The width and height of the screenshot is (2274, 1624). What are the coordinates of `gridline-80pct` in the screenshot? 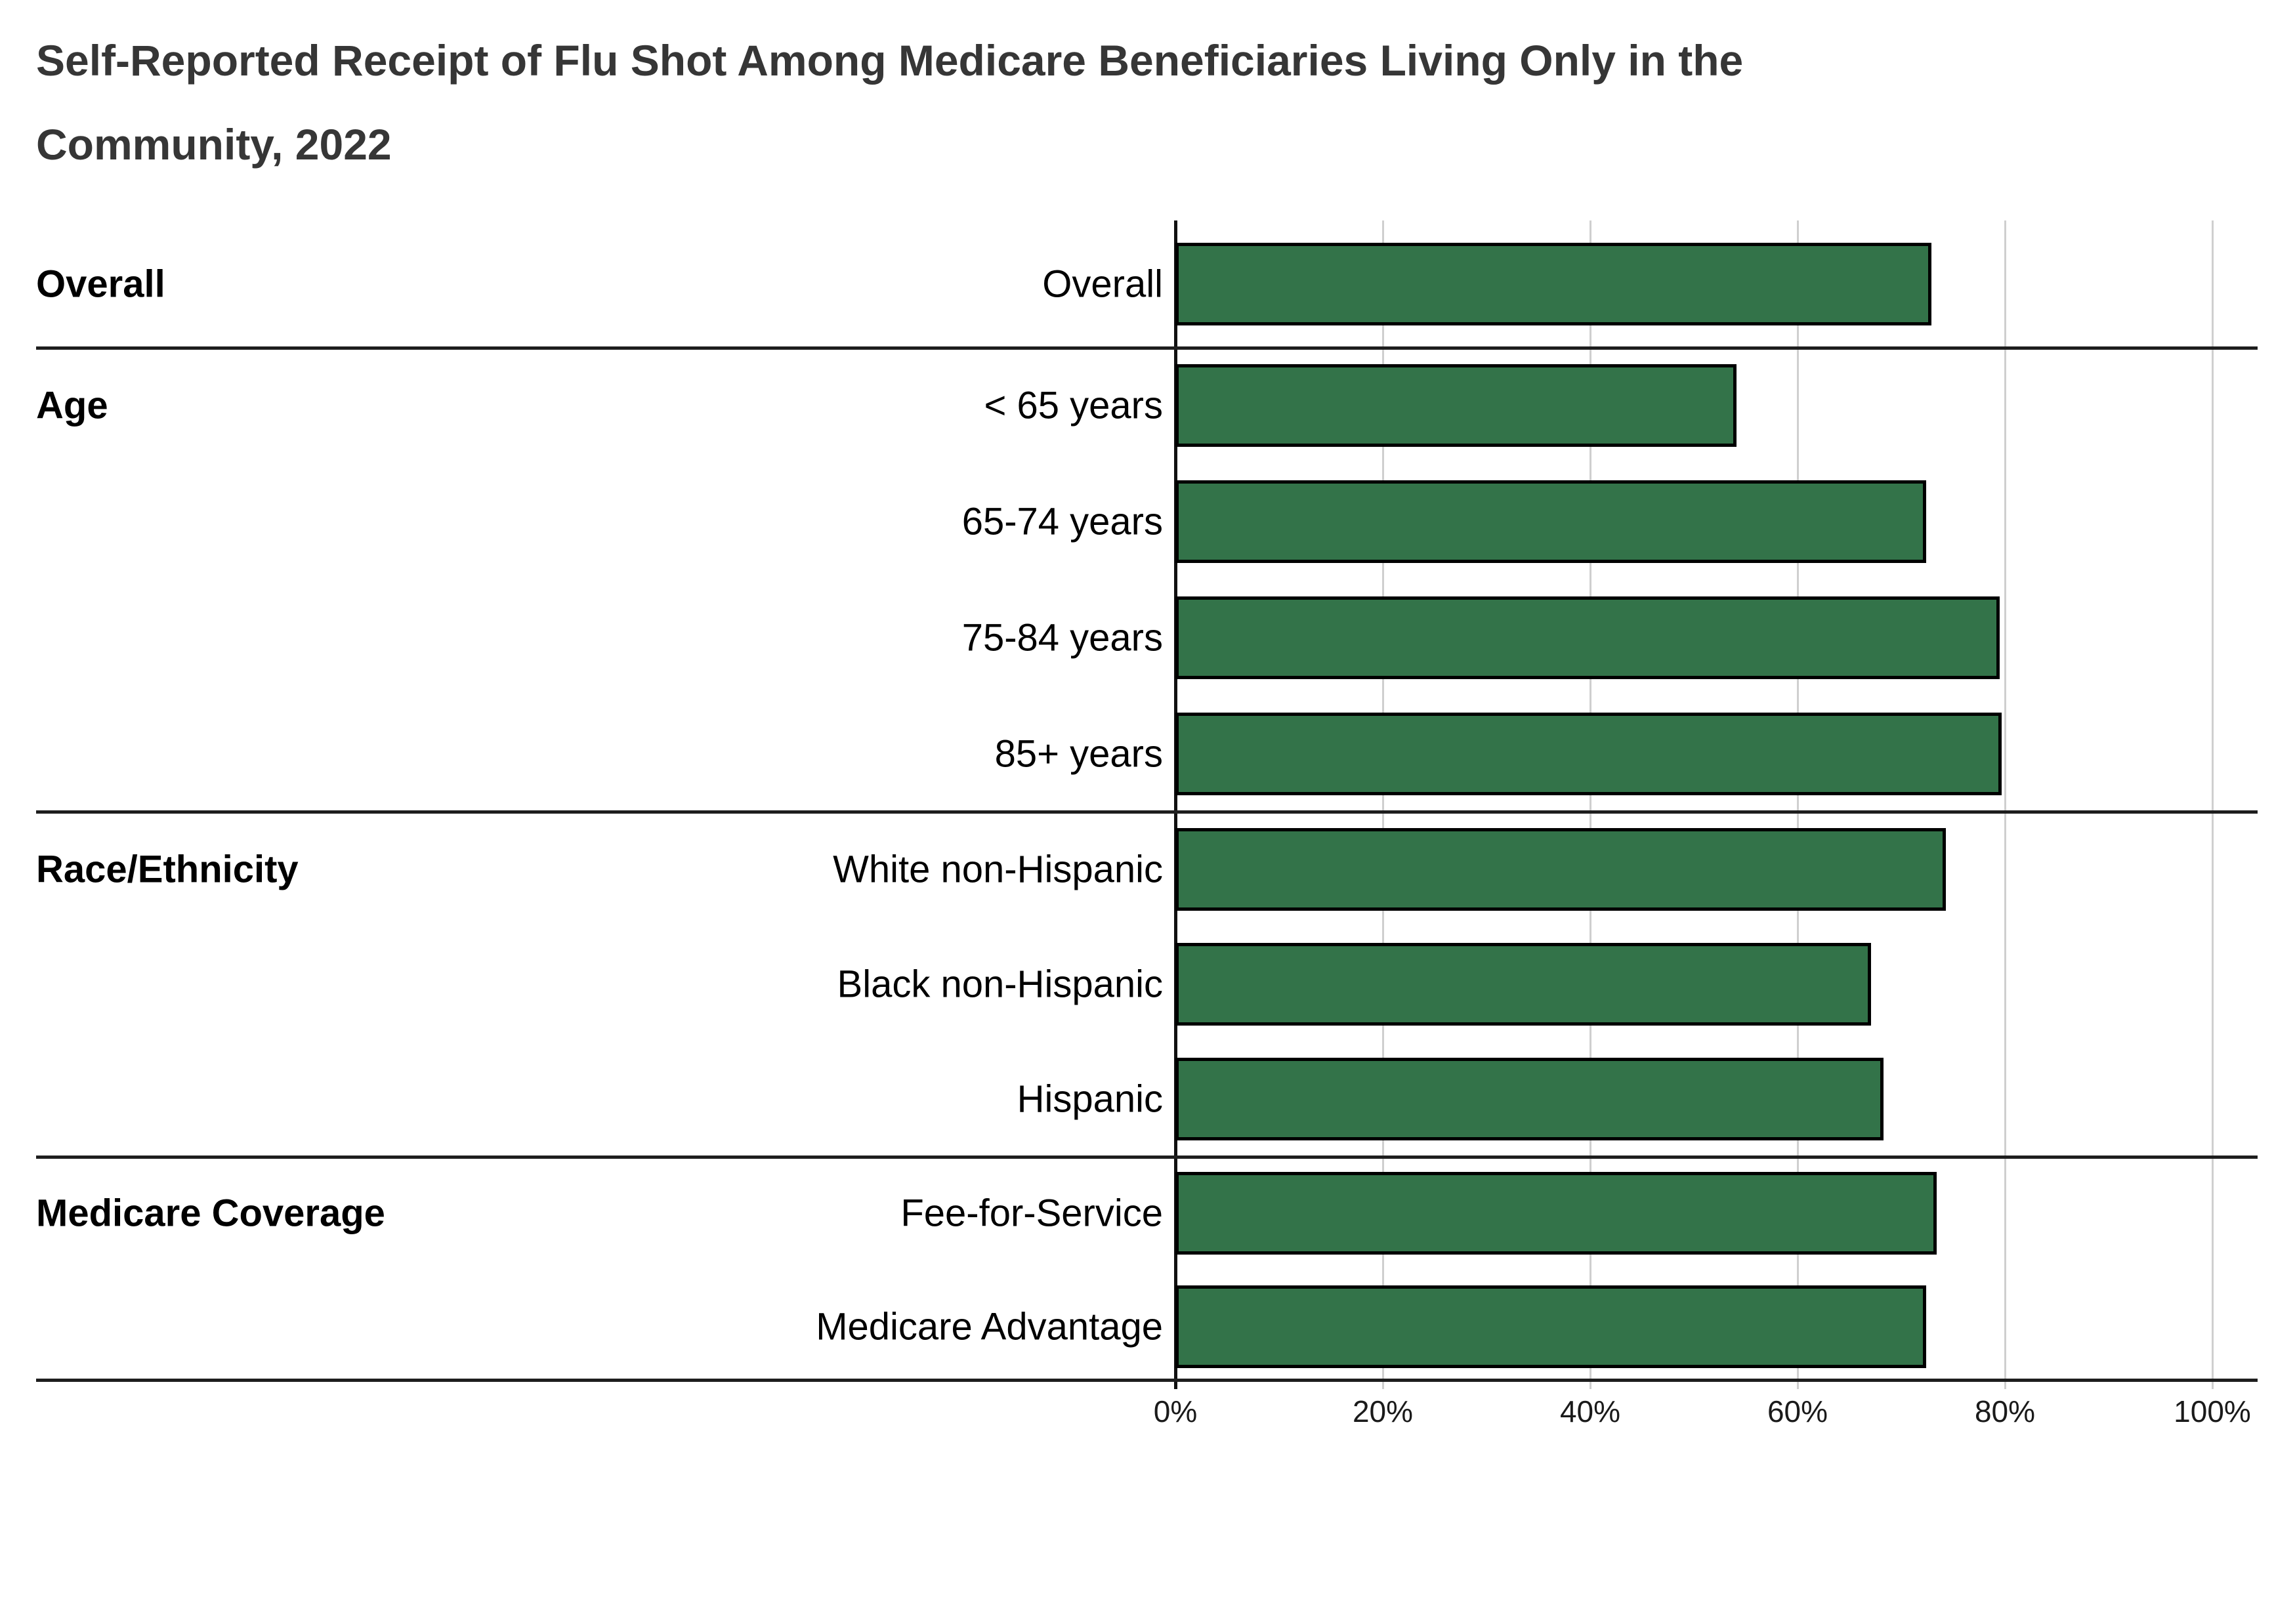 It's located at (2005, 804).